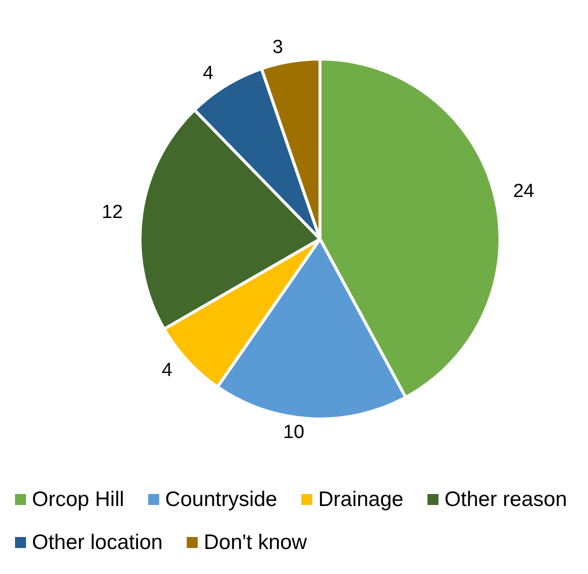 The width and height of the screenshot is (588, 574). I want to click on data-label: 24, so click(524, 191).